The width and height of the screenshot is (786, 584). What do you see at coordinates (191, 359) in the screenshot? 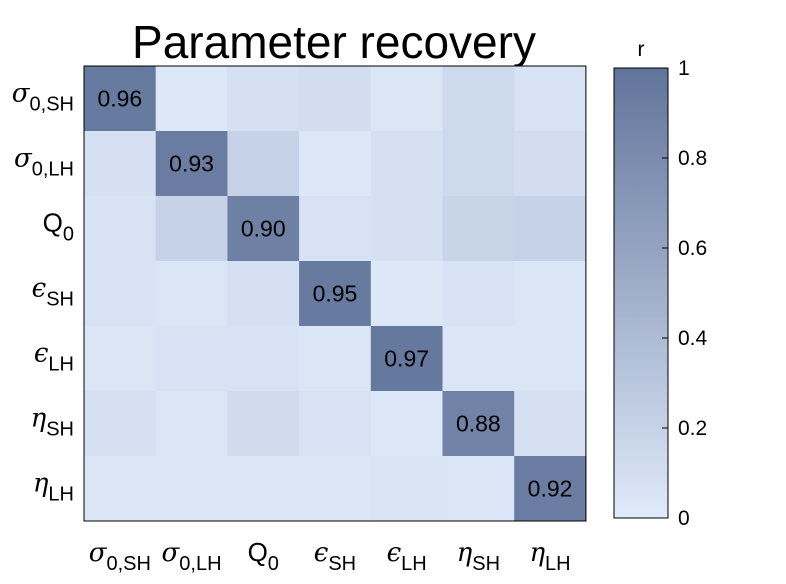
I see `heatmap-cell-r4-c1` at bounding box center [191, 359].